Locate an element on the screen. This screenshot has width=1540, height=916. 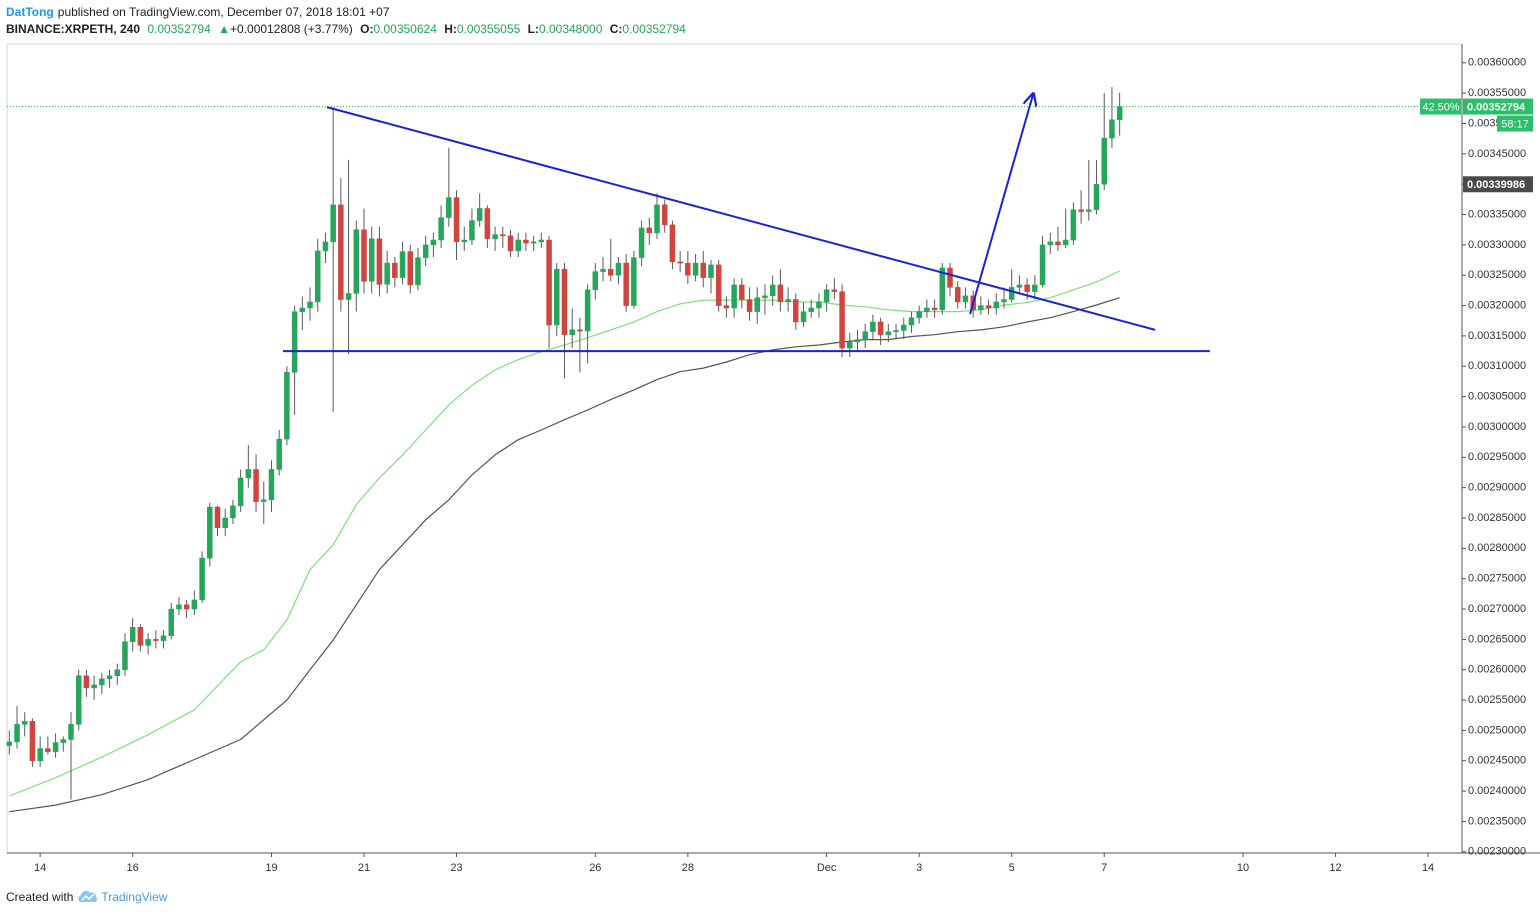
price-tag is located at coordinates (1498, 106).